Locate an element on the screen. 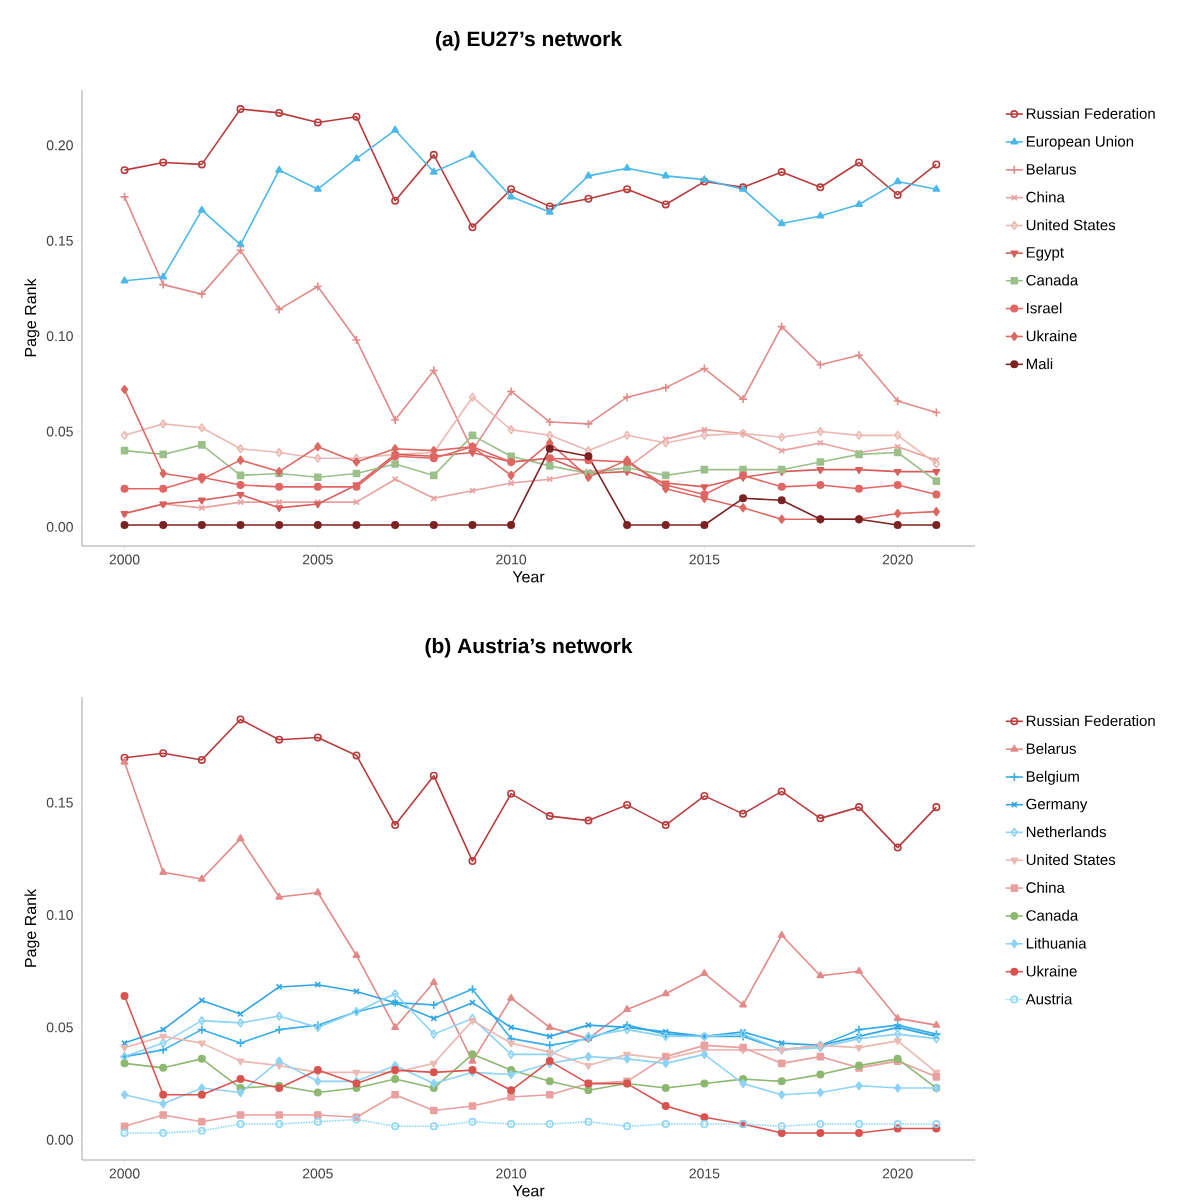 Image resolution: width=1198 pixels, height=1202 pixels. legend-label: Egypt is located at coordinates (1045, 254).